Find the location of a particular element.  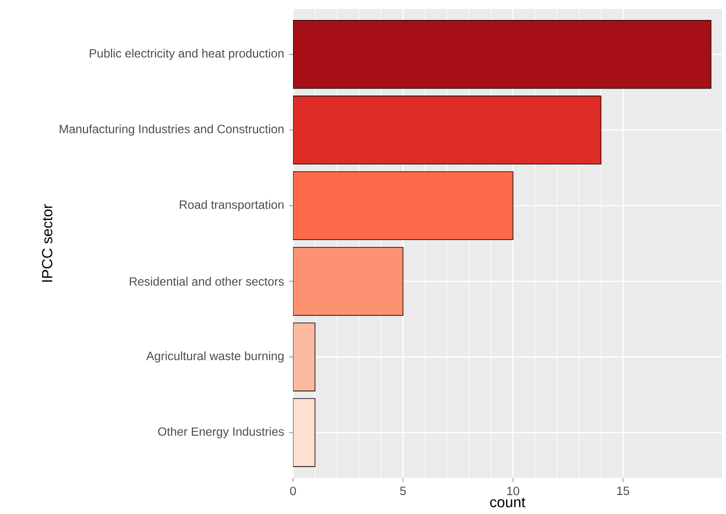

y-tick-label: Residential and other sectors is located at coordinates (207, 281).